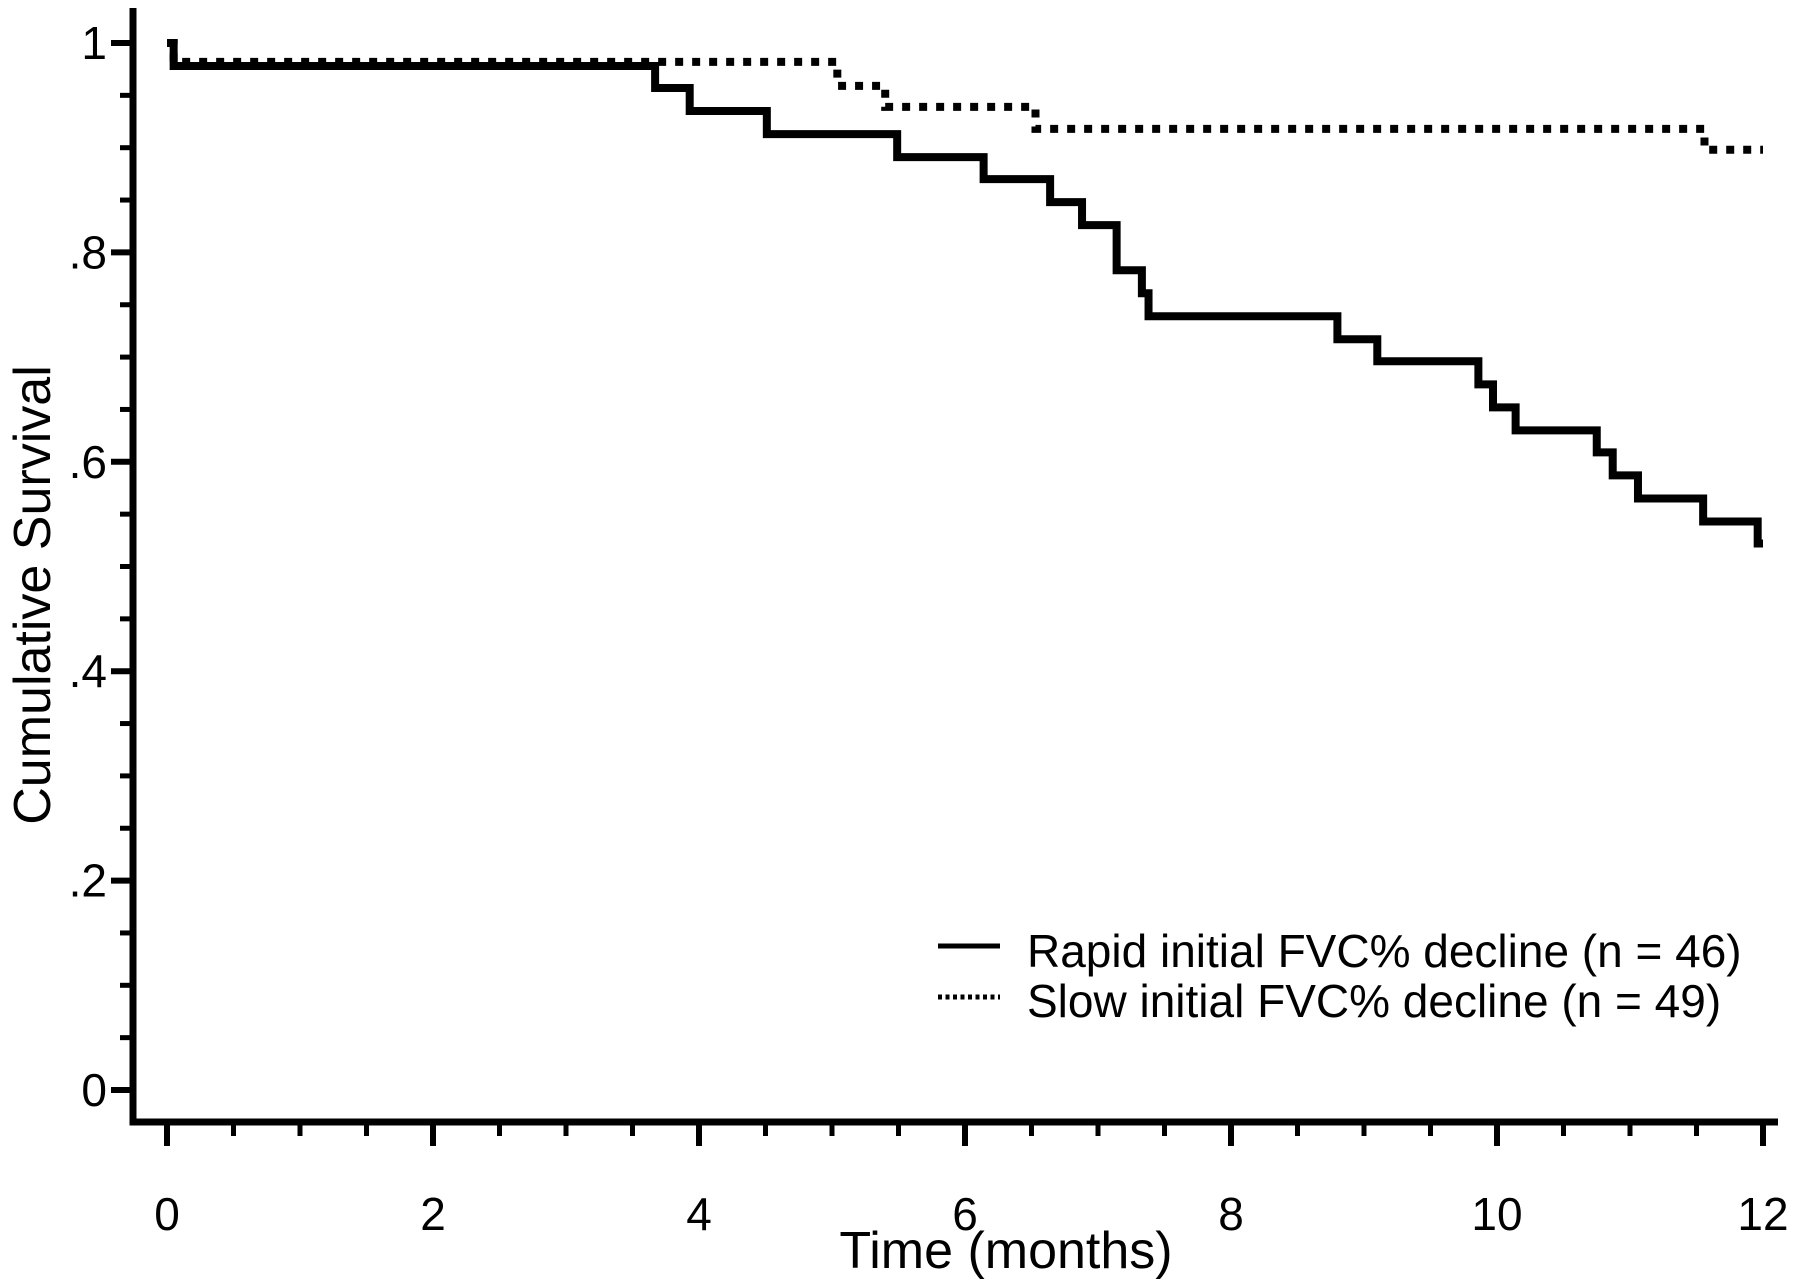 This screenshot has height=1282, width=1800. I want to click on x-tick-label: 12, so click(1762, 1214).